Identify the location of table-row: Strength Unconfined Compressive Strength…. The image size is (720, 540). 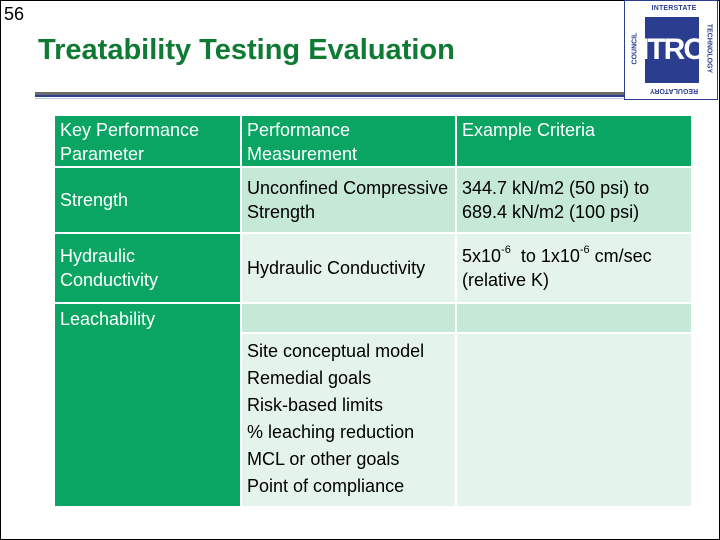
(373, 200).